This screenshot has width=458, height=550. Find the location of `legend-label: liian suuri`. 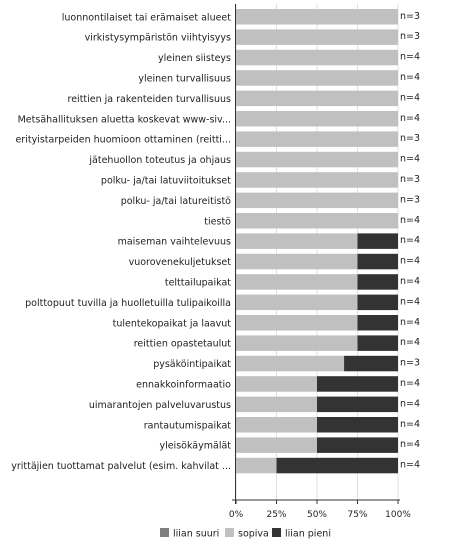

legend-label: liian suuri is located at coordinates (196, 534).